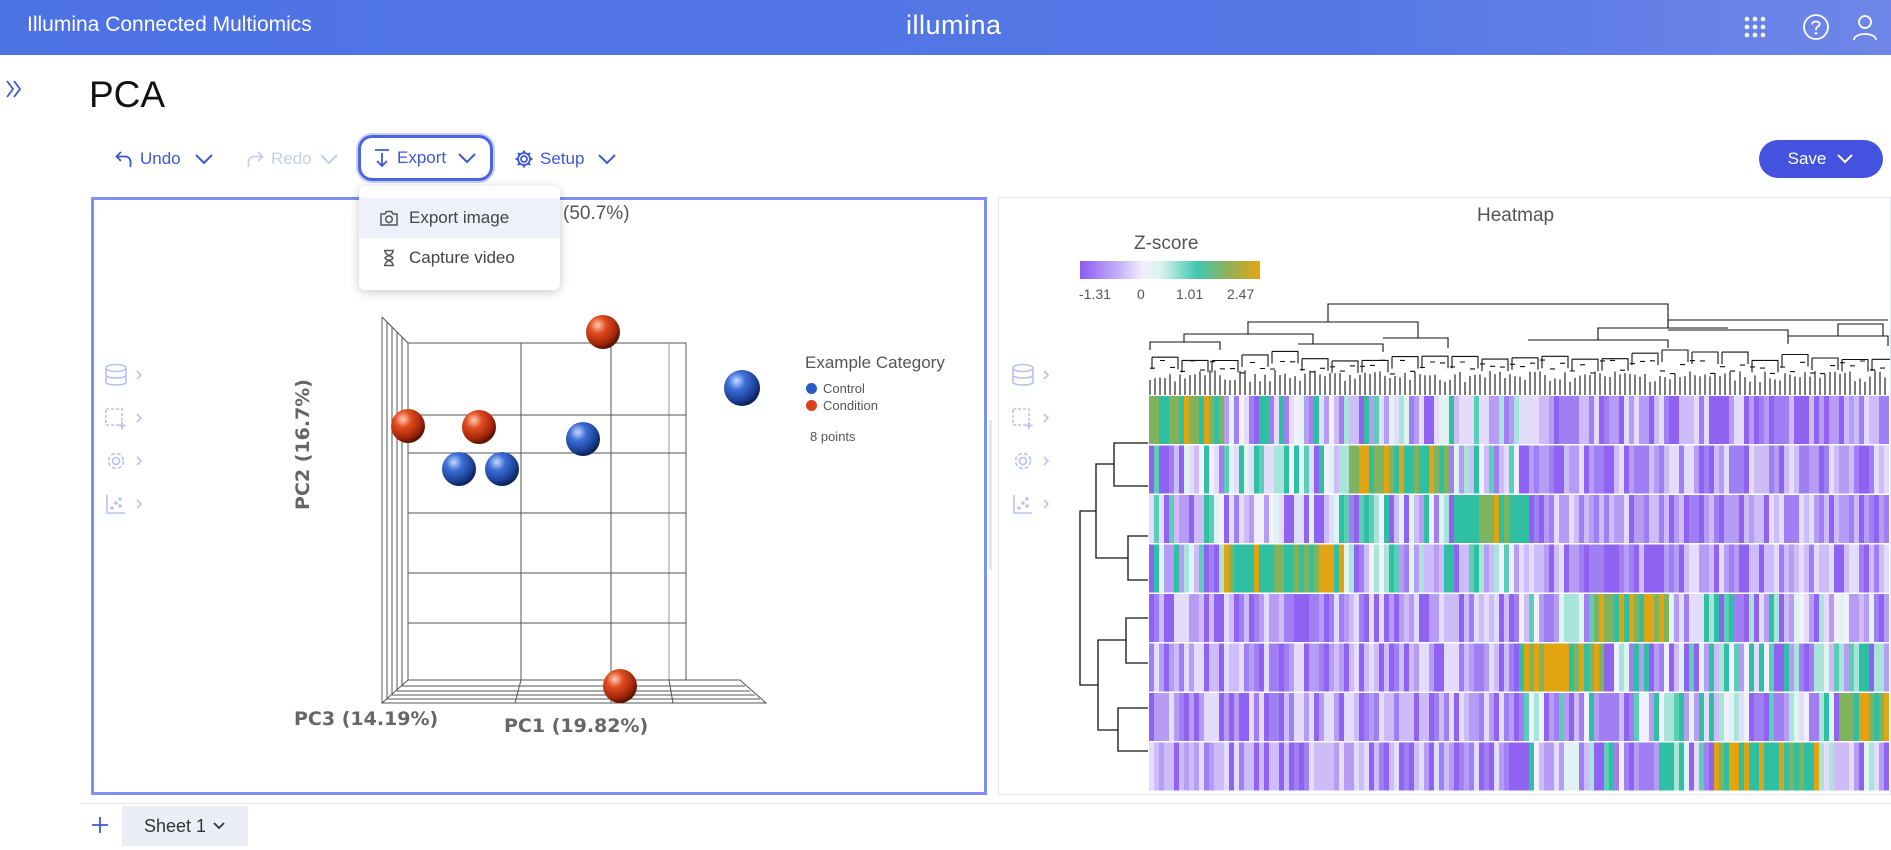 The image size is (1891, 850). I want to click on menu-item-label: Export image, so click(459, 217).